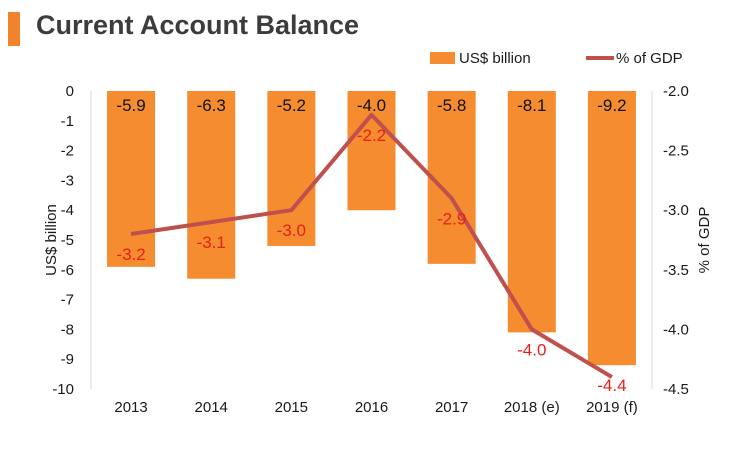  What do you see at coordinates (291, 105) in the screenshot?
I see `bar-value-label: -5.2` at bounding box center [291, 105].